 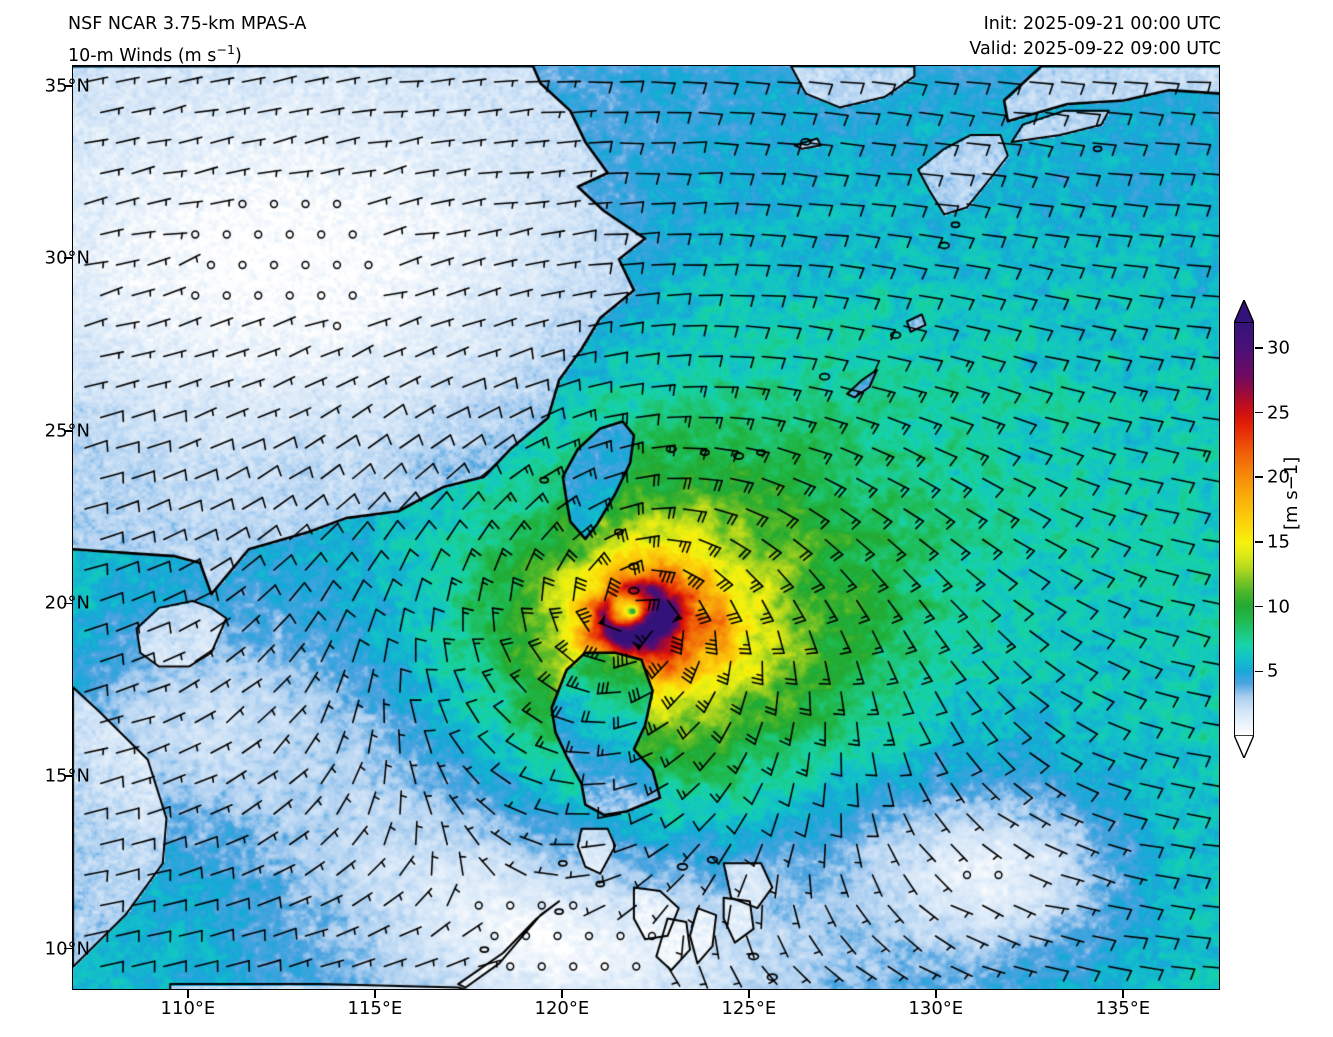 I want to click on y-tick-label-10°N: 10°N, so click(x=67, y=949).